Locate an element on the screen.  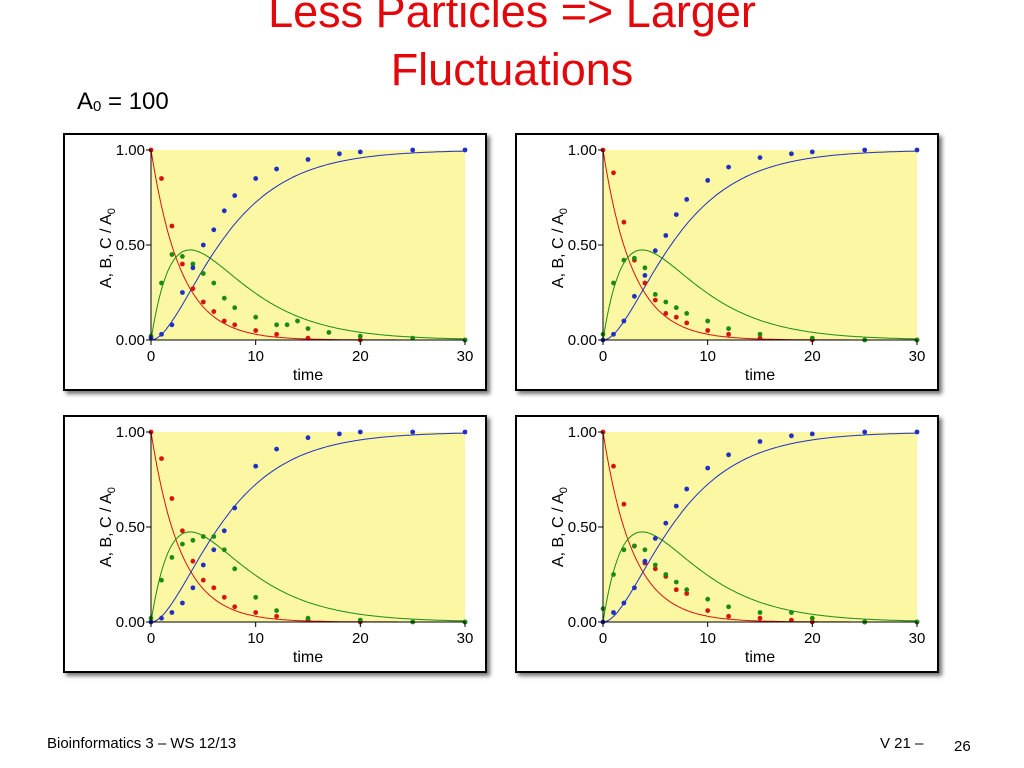
chart-panel-bottom-left: 0.00 0.50 1.00 0 10 20 30 time A, B, C / A0 is located at coordinates (275, 544).